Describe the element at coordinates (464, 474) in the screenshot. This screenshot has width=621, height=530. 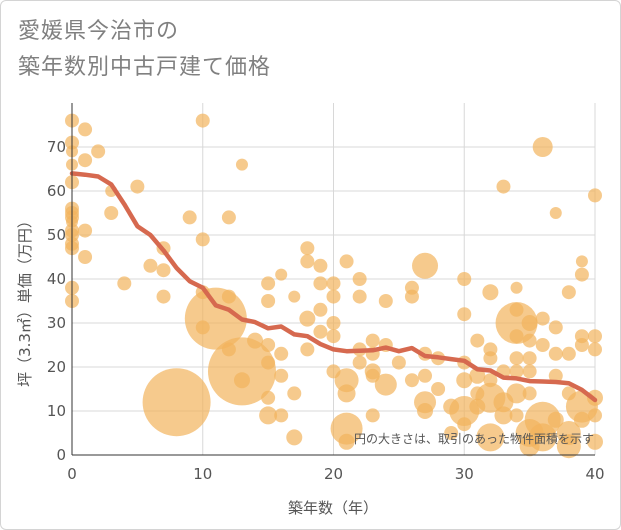
I see `x-tick-label: 30` at that location.